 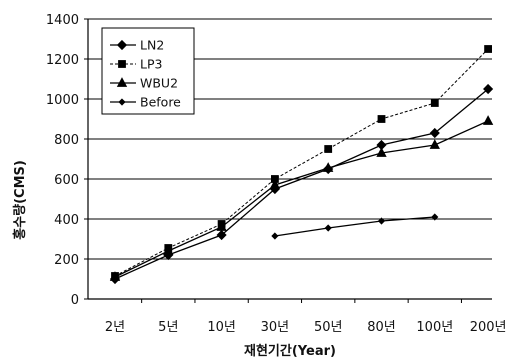 I want to click on series-before, so click(x=355, y=226).